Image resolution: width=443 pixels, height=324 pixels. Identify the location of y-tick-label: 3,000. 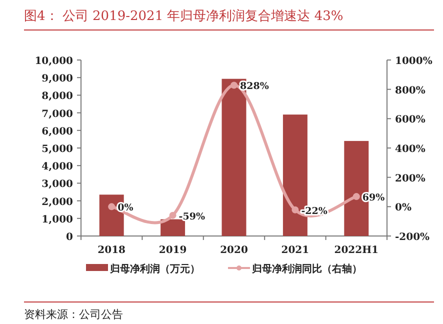
(58, 184).